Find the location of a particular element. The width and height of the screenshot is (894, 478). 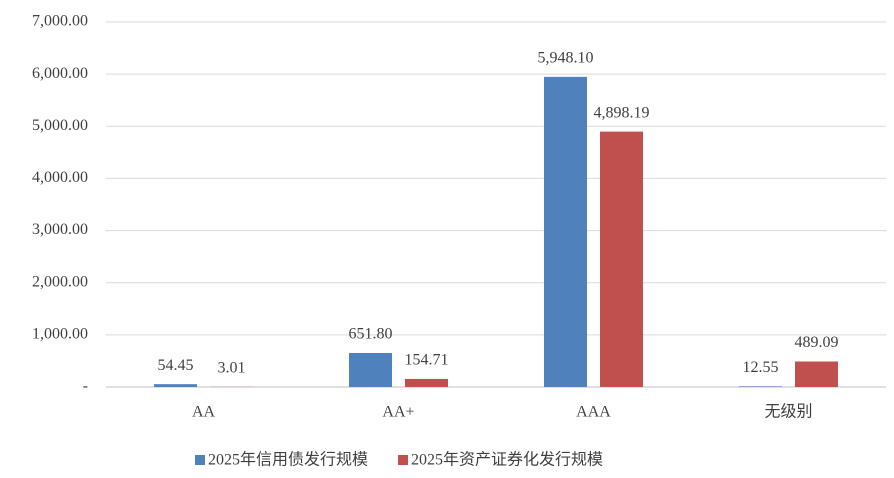

value-label: 12.55 is located at coordinates (761, 367).